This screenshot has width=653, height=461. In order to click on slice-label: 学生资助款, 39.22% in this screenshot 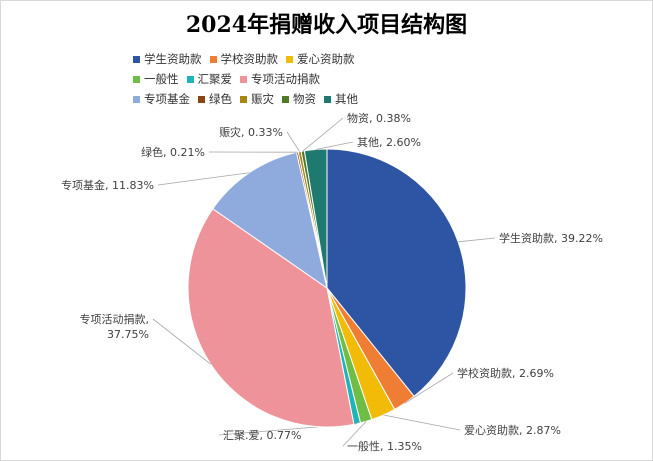, I will do `click(551, 238)`.